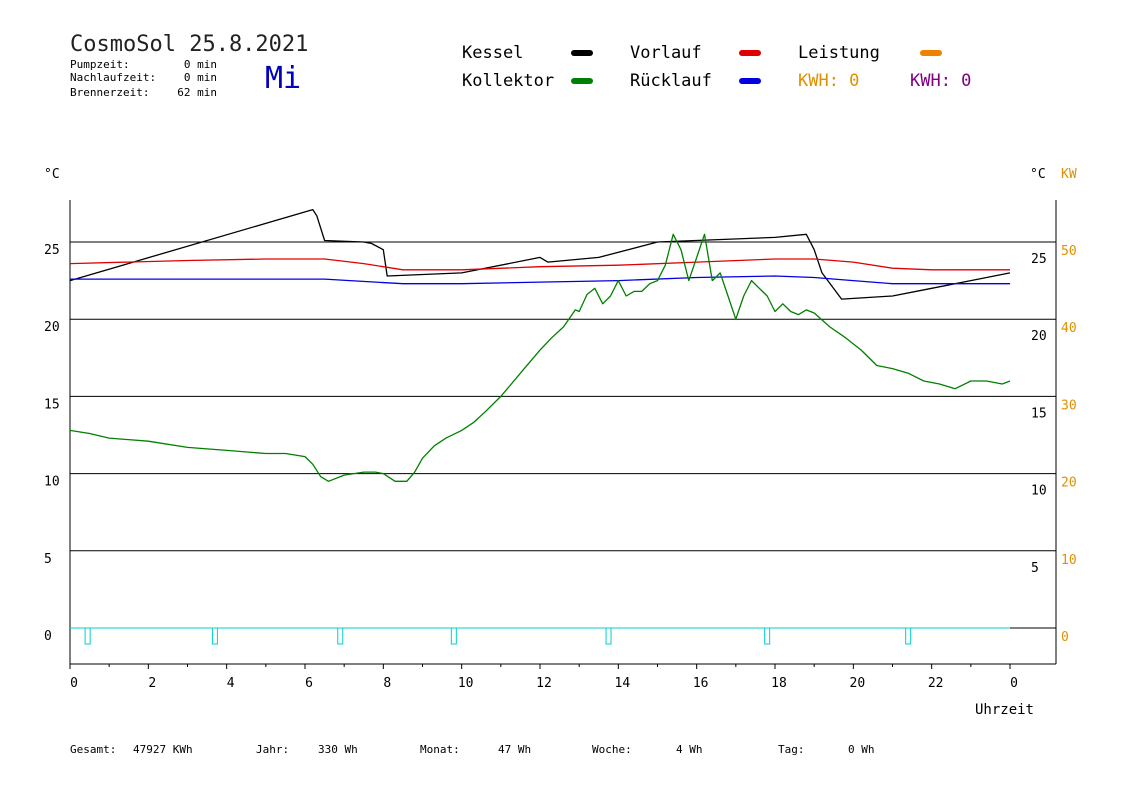  I want to click on y-tick-label-right-temp: 25, so click(1039, 259).